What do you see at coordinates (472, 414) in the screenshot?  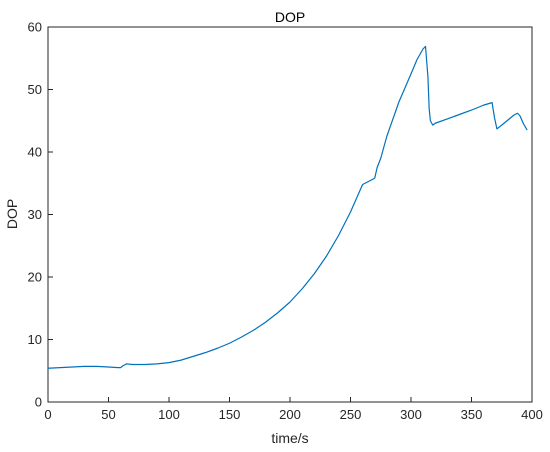 I see `x-tick-label: 350` at bounding box center [472, 414].